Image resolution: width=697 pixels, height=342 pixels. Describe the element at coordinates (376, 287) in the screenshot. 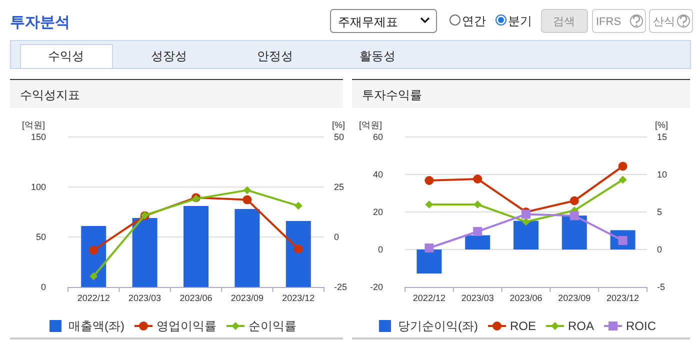

I see `y-tick-label: -20` at that location.